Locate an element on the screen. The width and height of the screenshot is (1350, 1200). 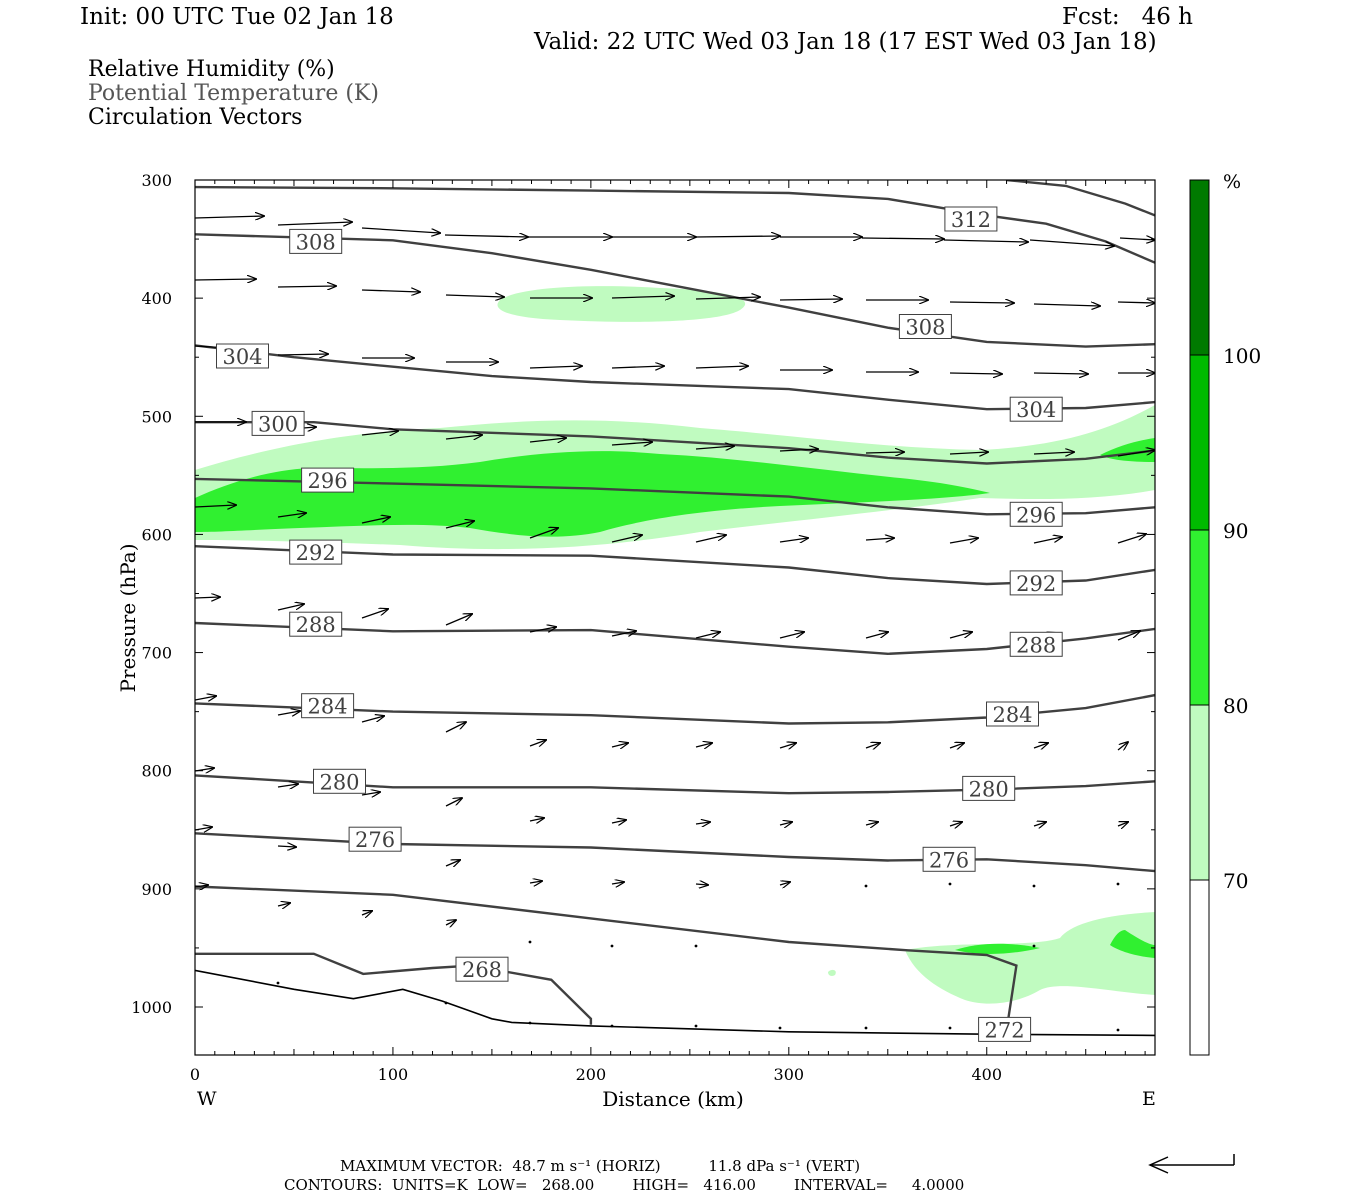
x-tick-label-0: 0 is located at coordinates (195, 1074).